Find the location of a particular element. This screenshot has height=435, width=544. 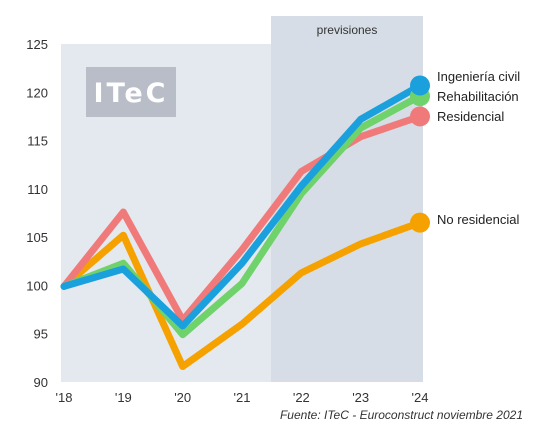

logo-box is located at coordinates (131, 92).